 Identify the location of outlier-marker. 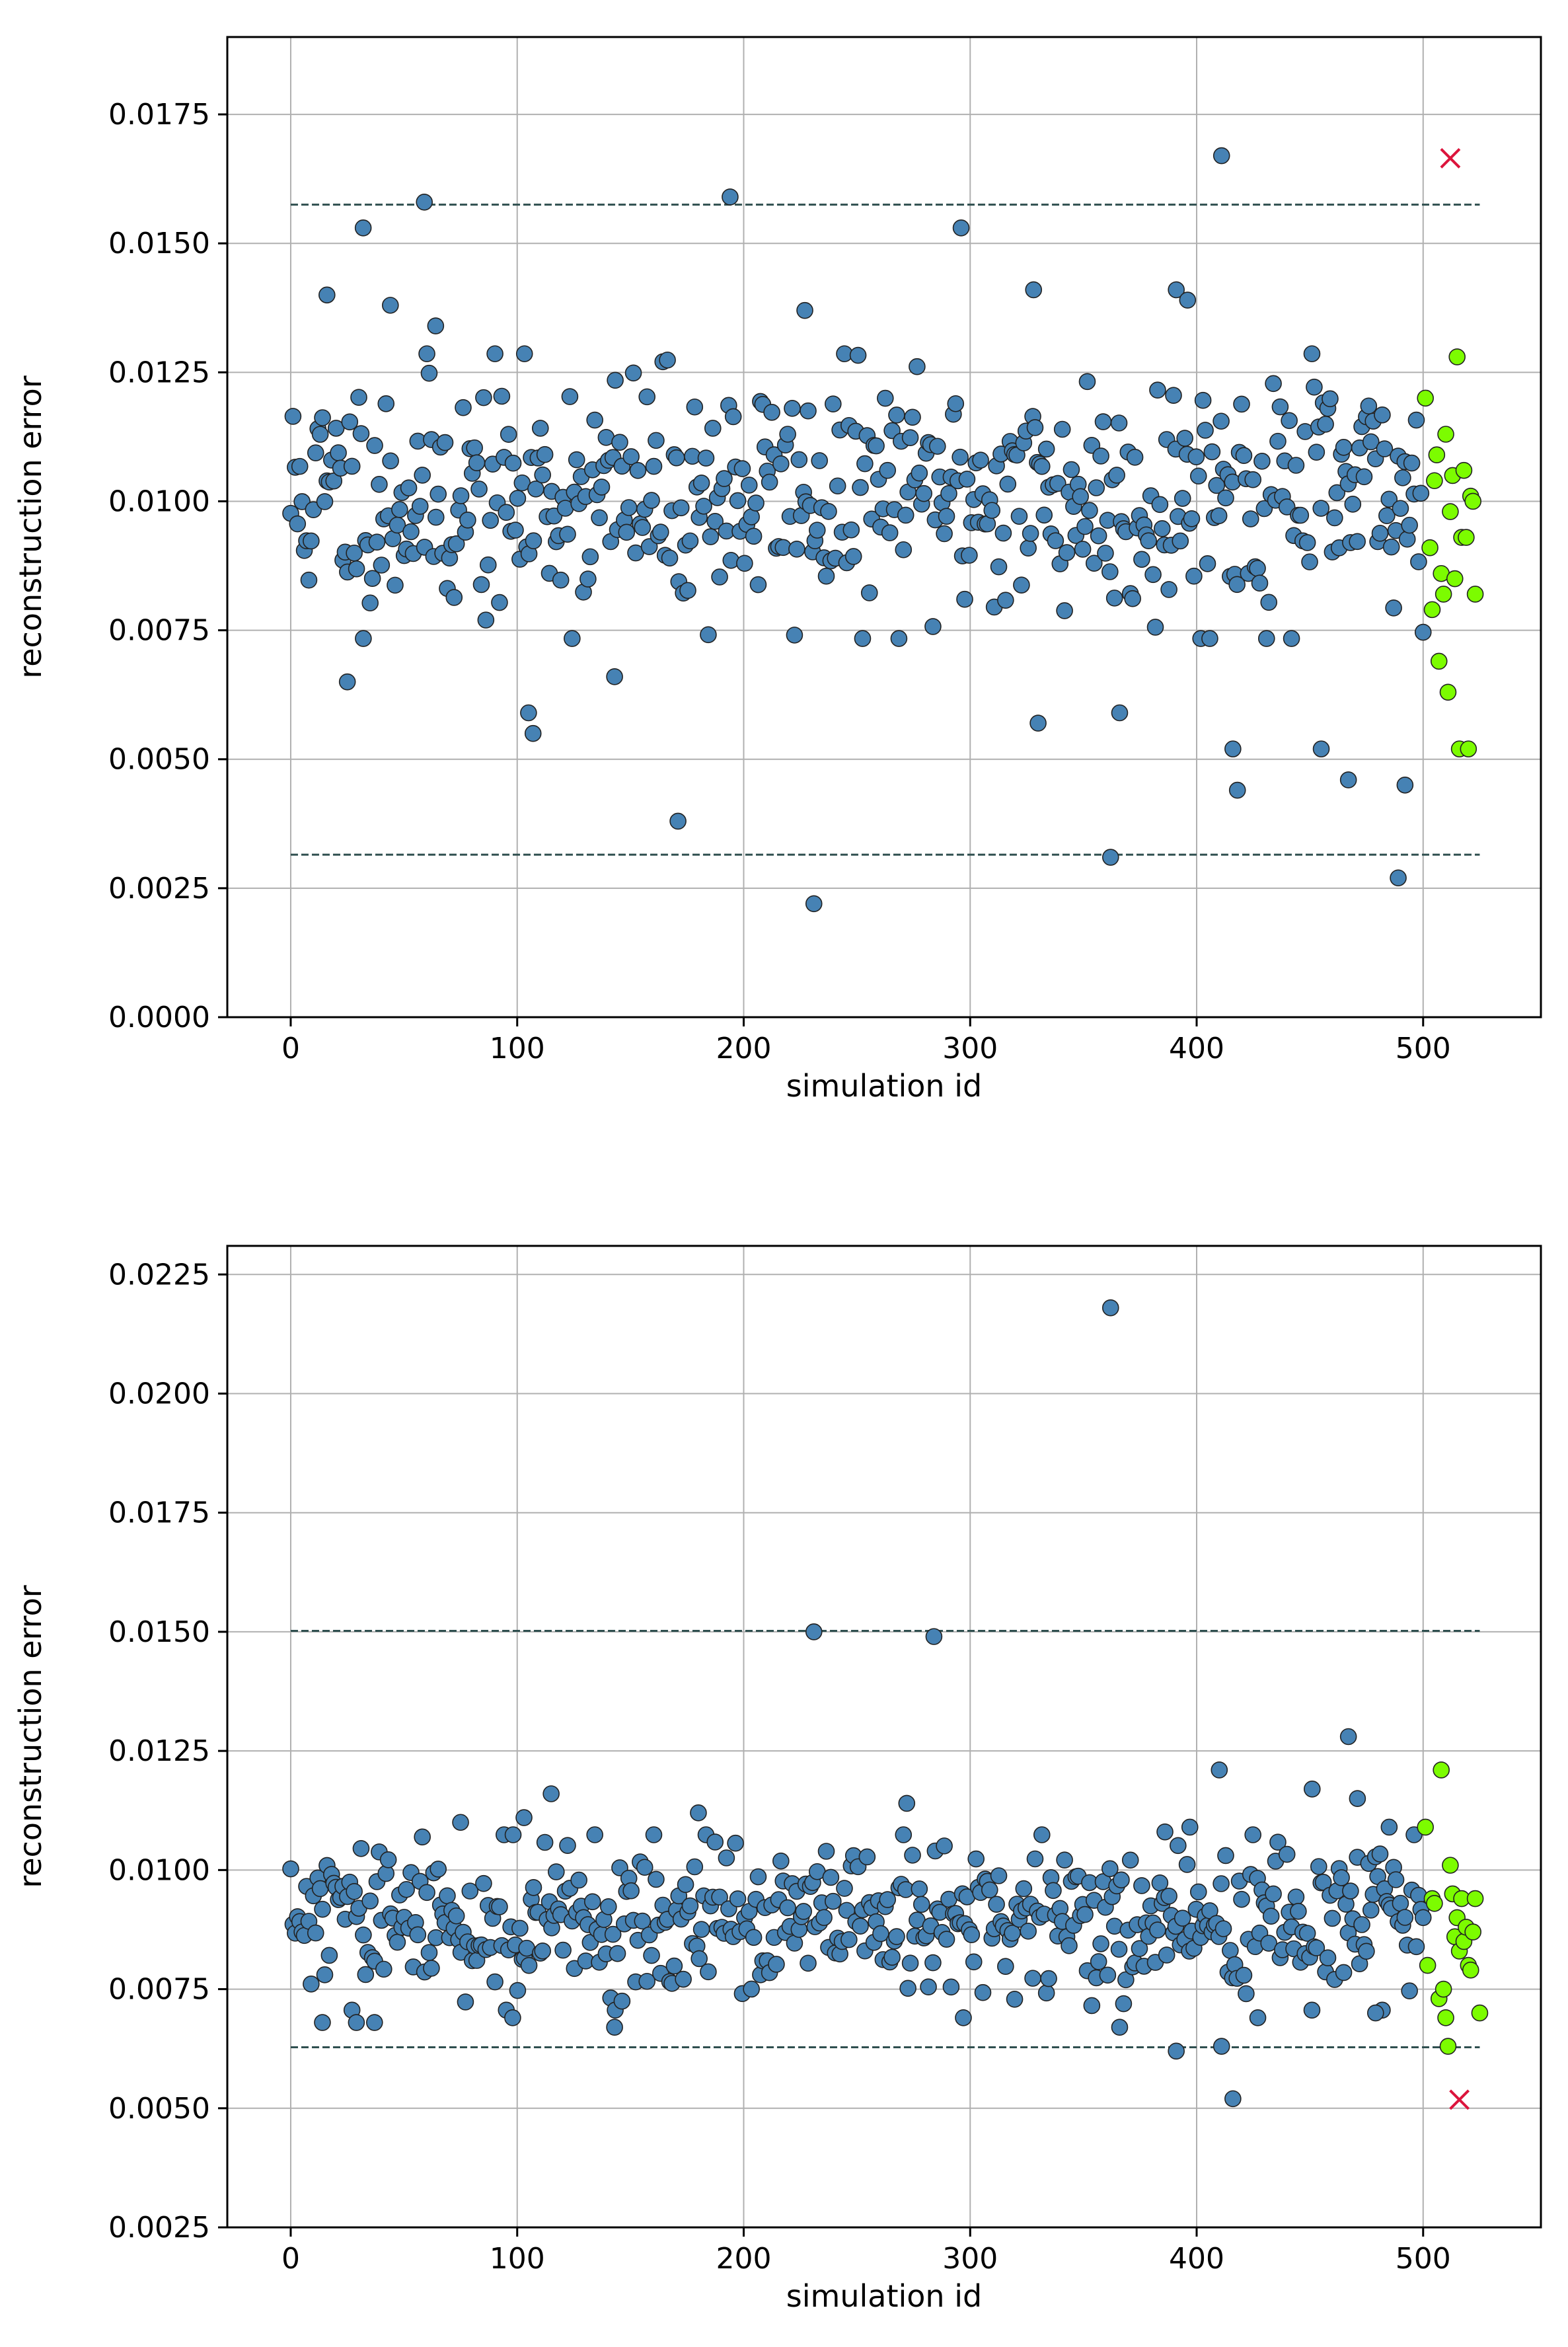
(1459, 2099).